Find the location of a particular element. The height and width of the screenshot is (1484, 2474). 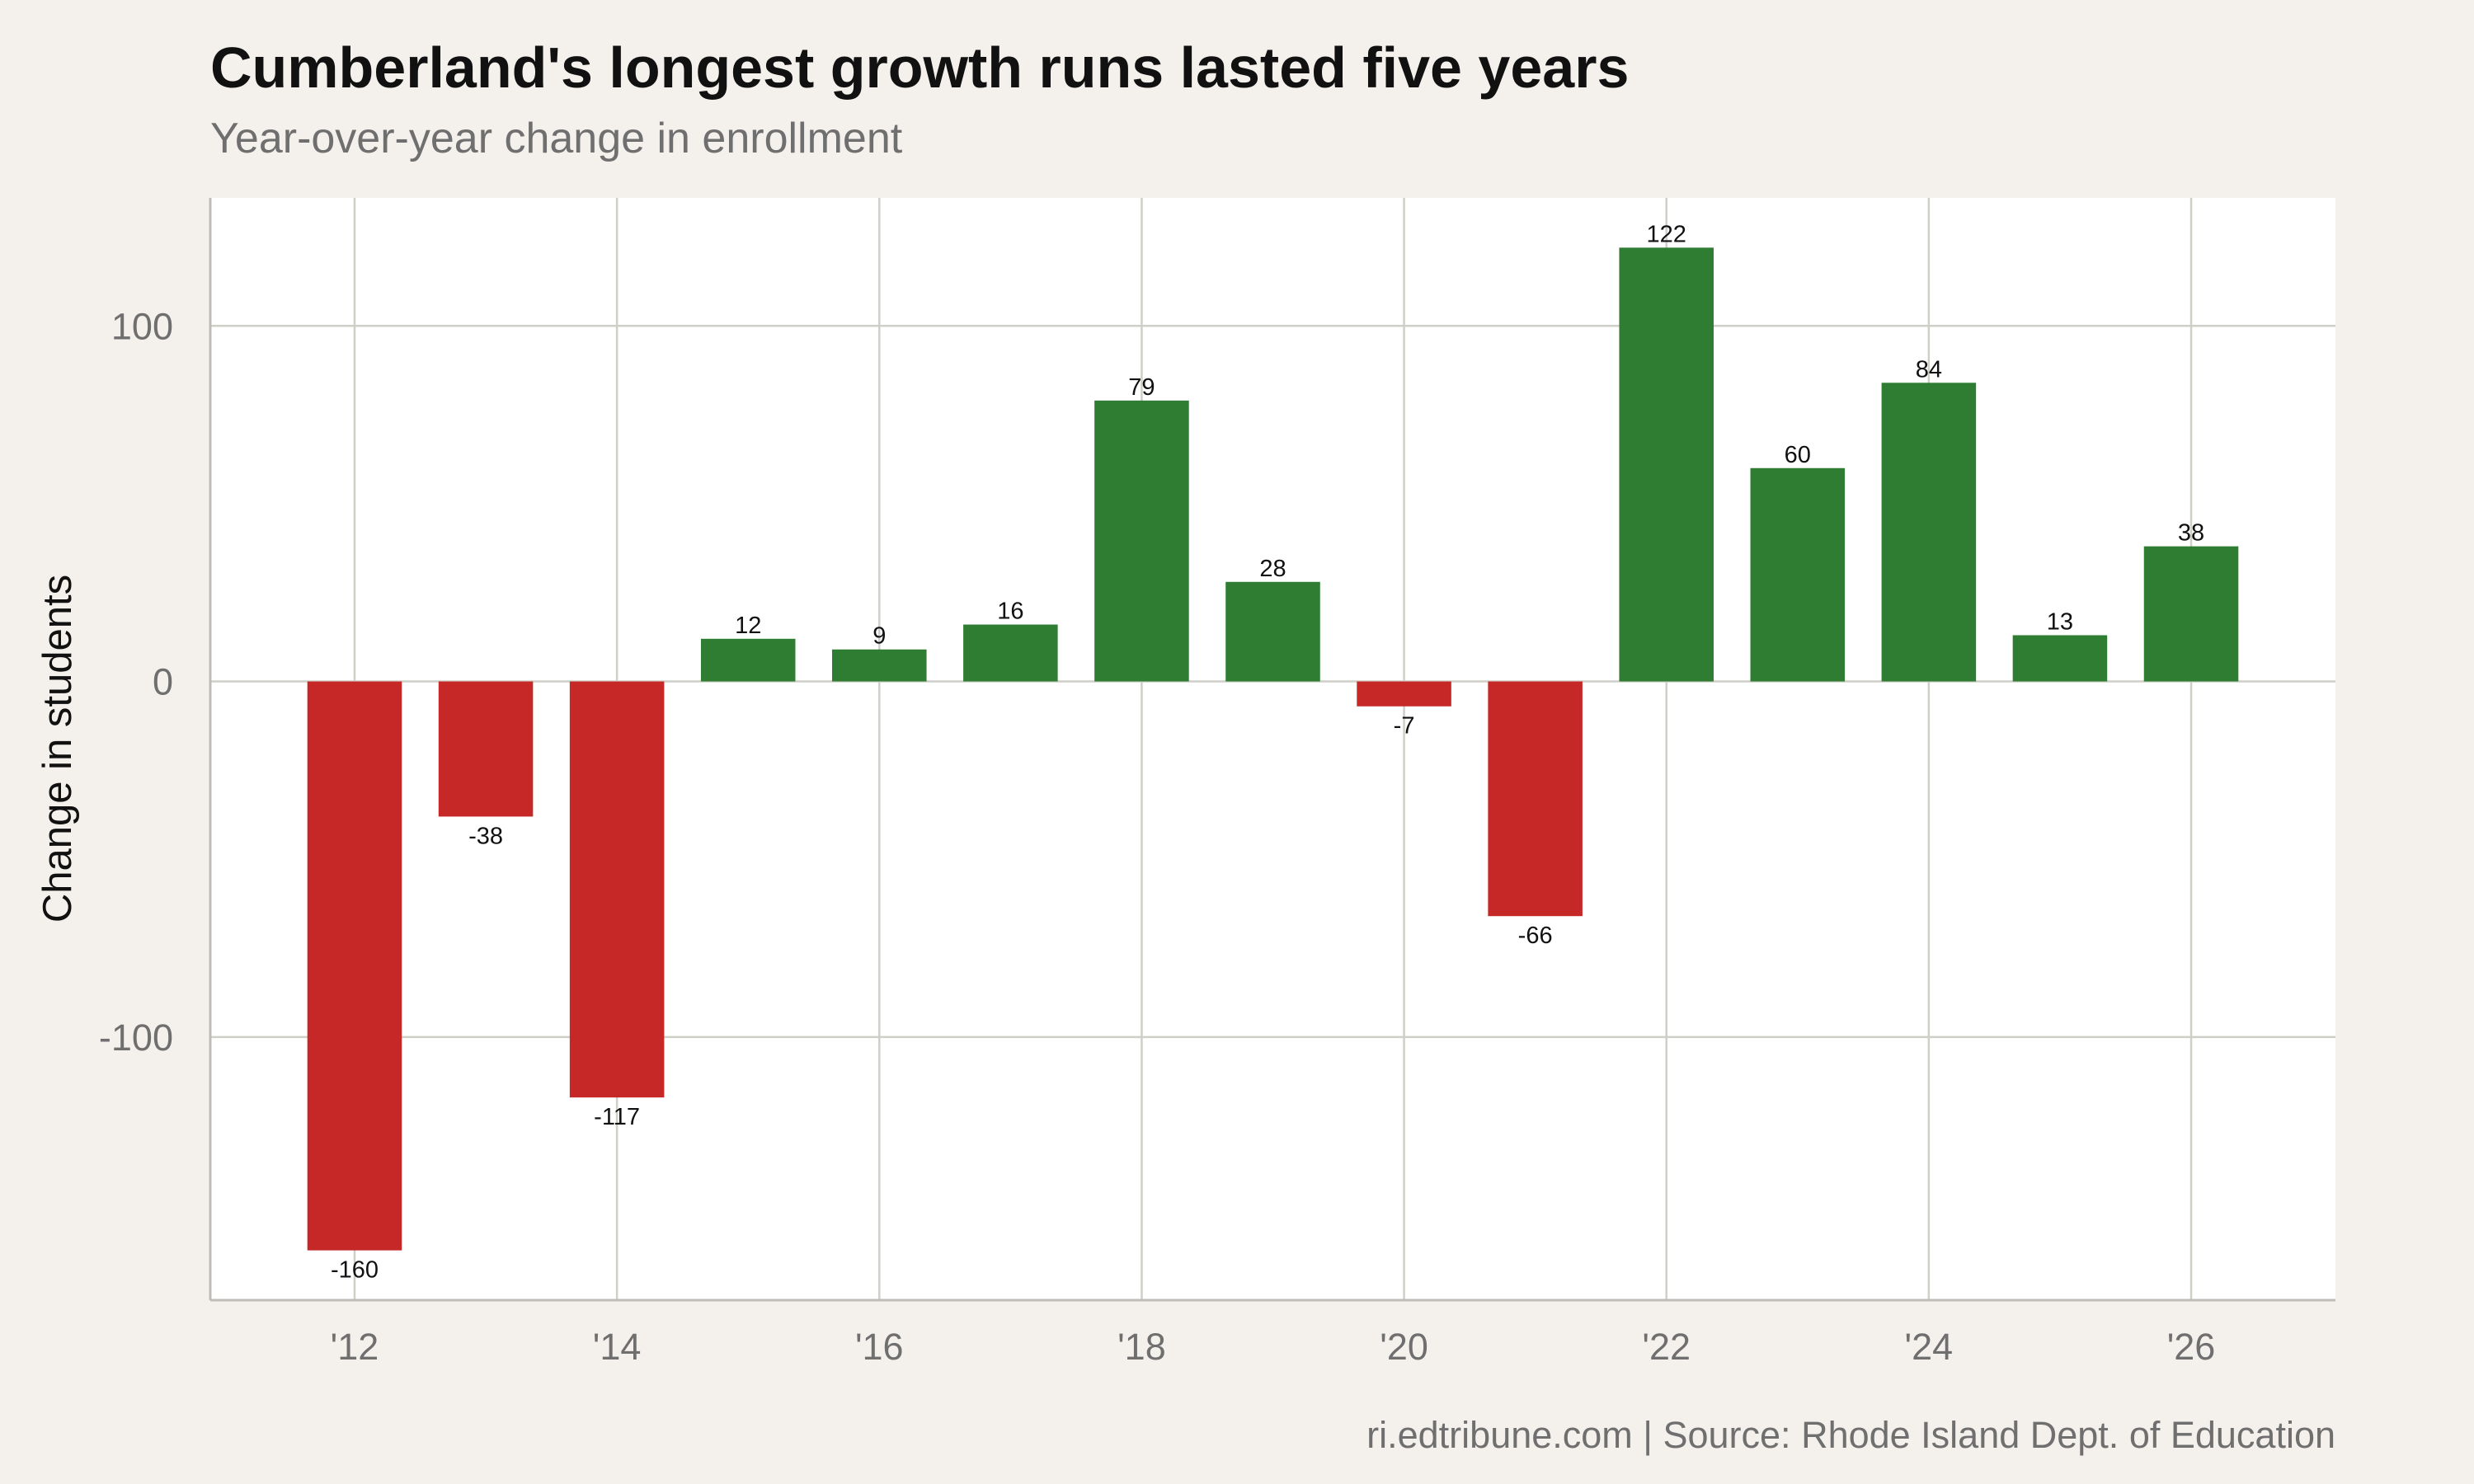

data-label-2020: -7 is located at coordinates (1404, 726).